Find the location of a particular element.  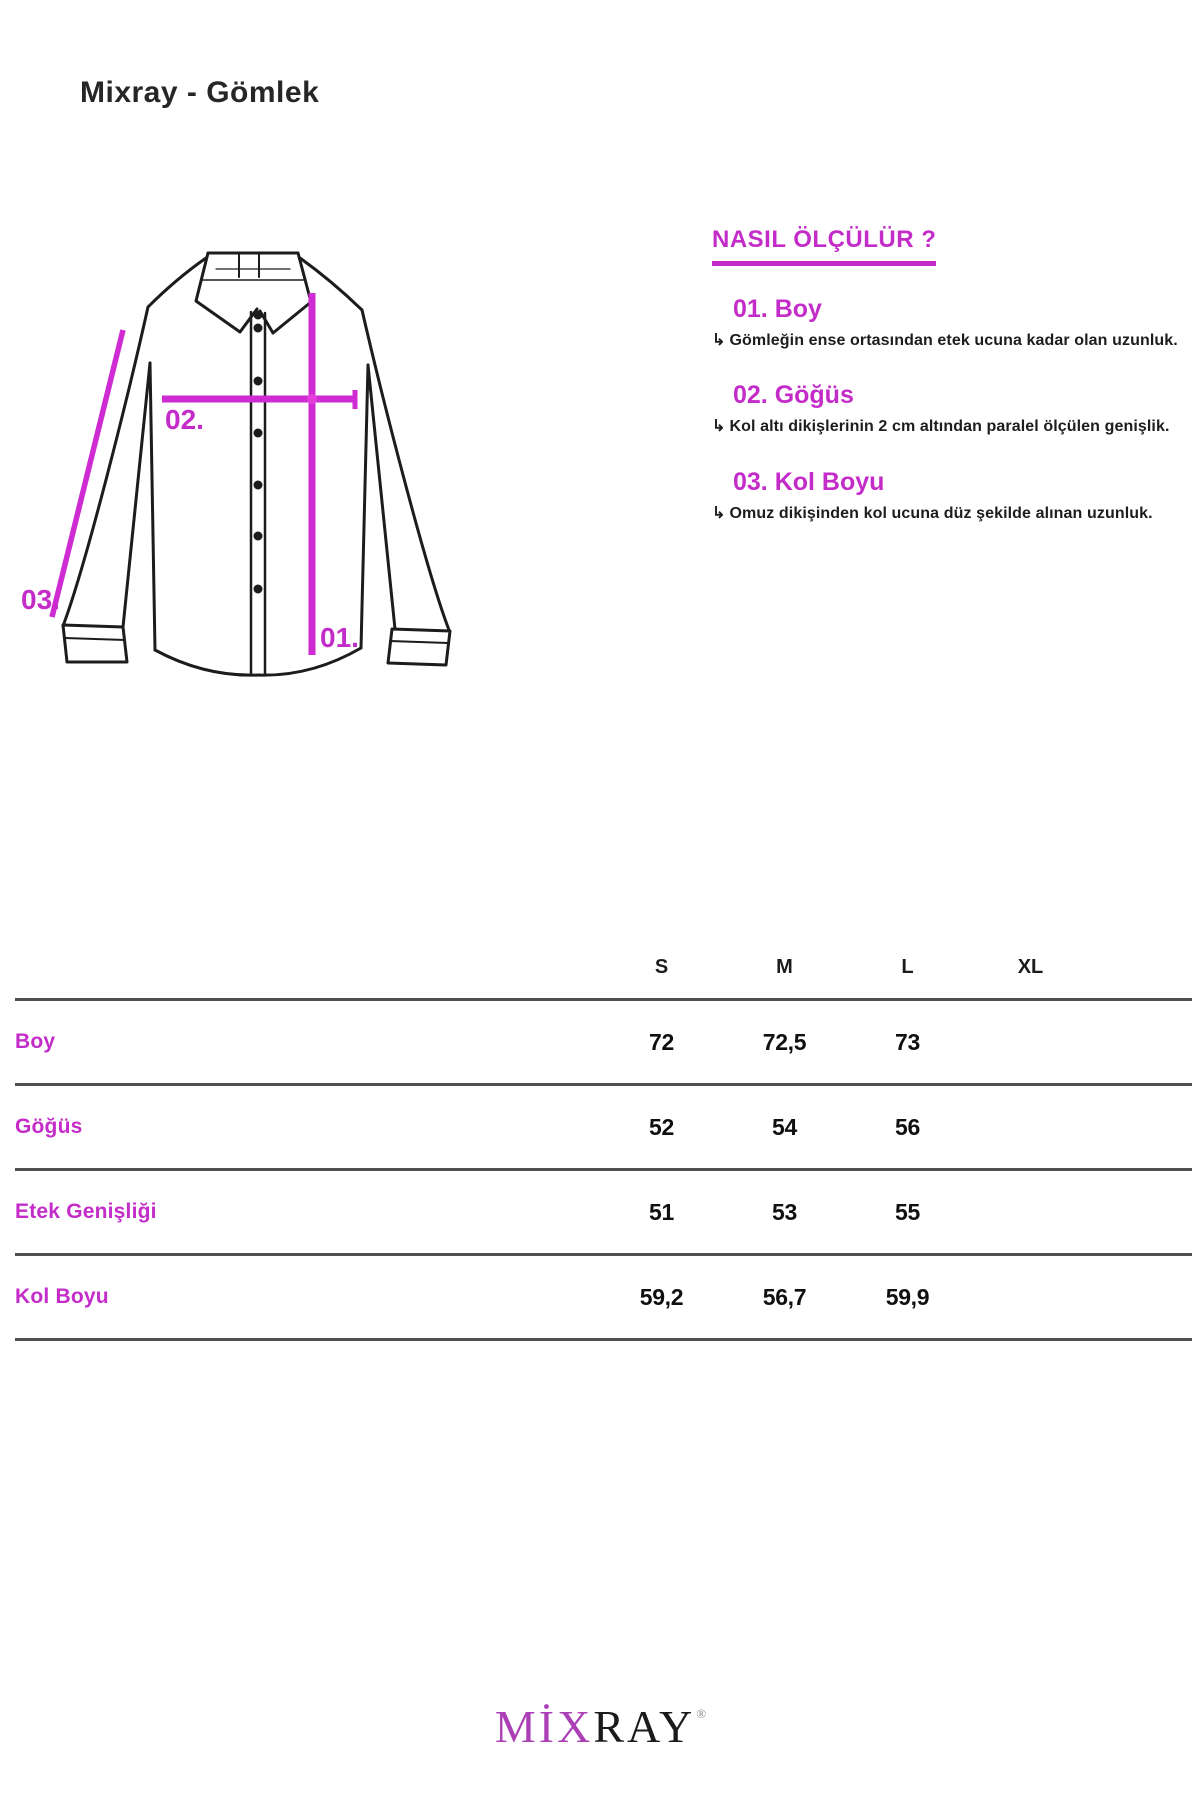

measure-label-03: 03. is located at coordinates (40, 599).